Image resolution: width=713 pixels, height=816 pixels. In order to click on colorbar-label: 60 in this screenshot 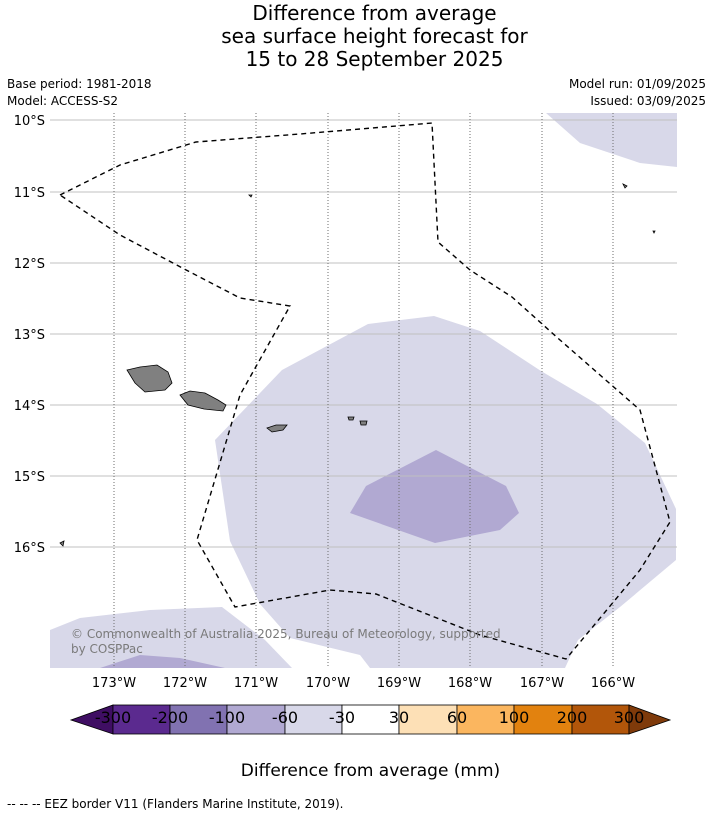, I will do `click(457, 717)`.